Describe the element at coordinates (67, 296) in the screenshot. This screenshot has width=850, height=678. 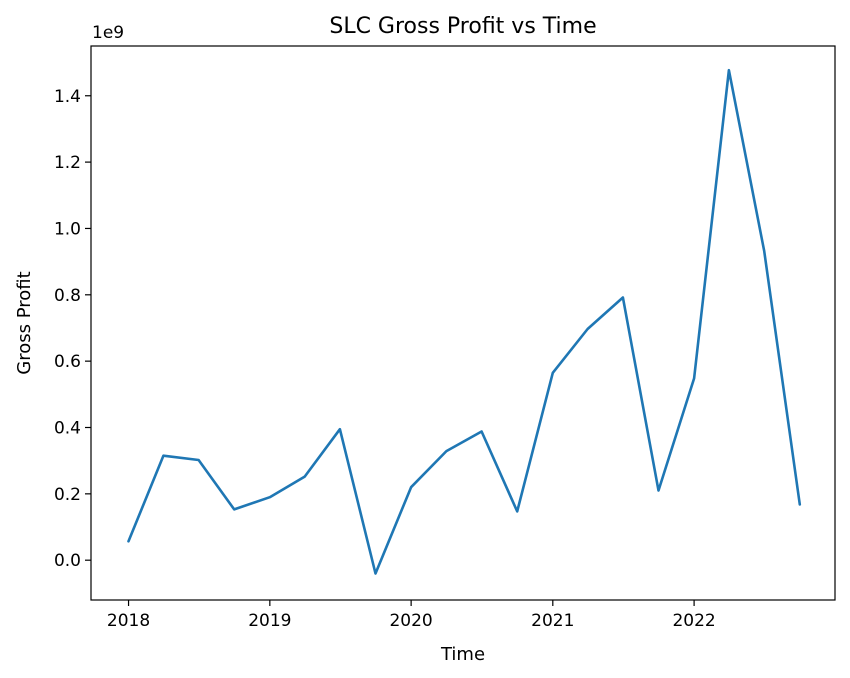
I see `y-tick-label: 0.8` at that location.